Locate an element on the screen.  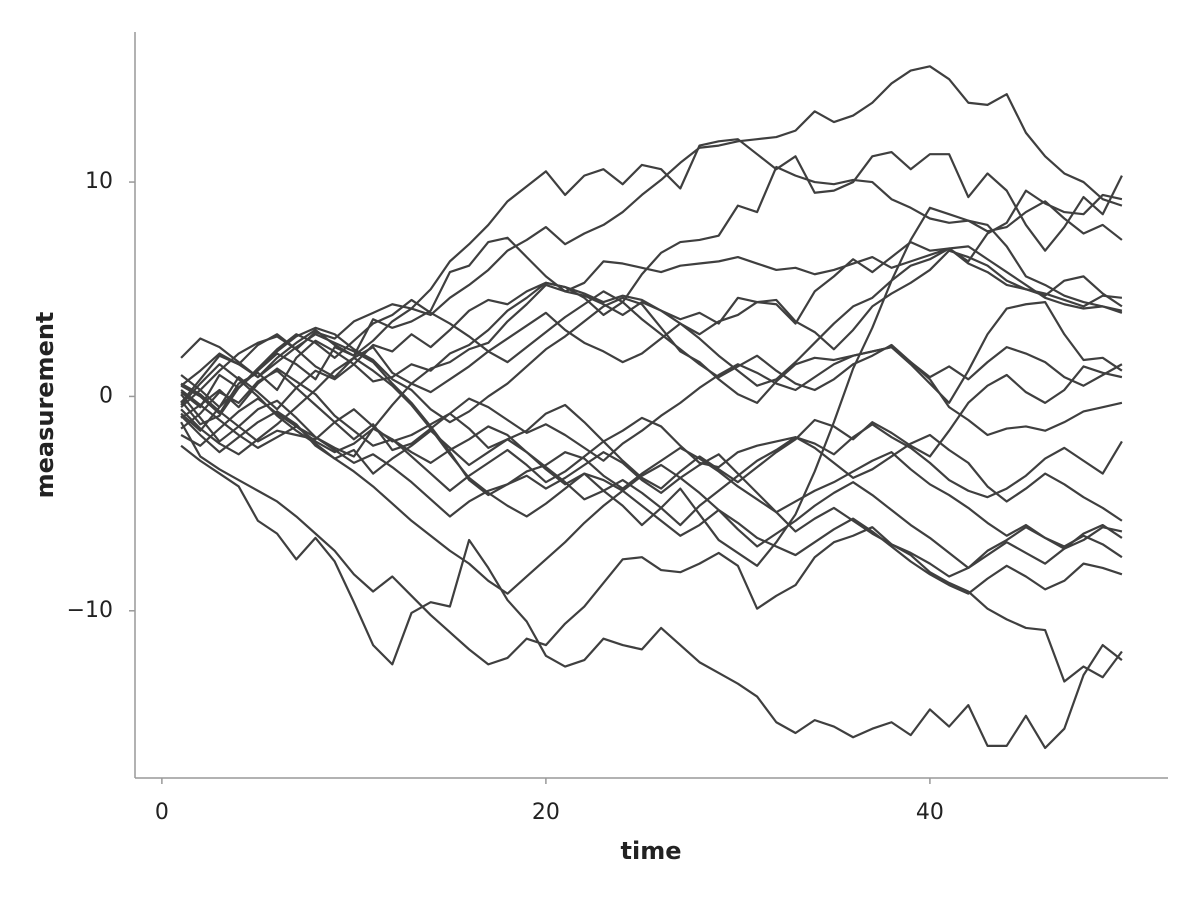
y-axis-title: measurement is located at coordinates (45, 405).